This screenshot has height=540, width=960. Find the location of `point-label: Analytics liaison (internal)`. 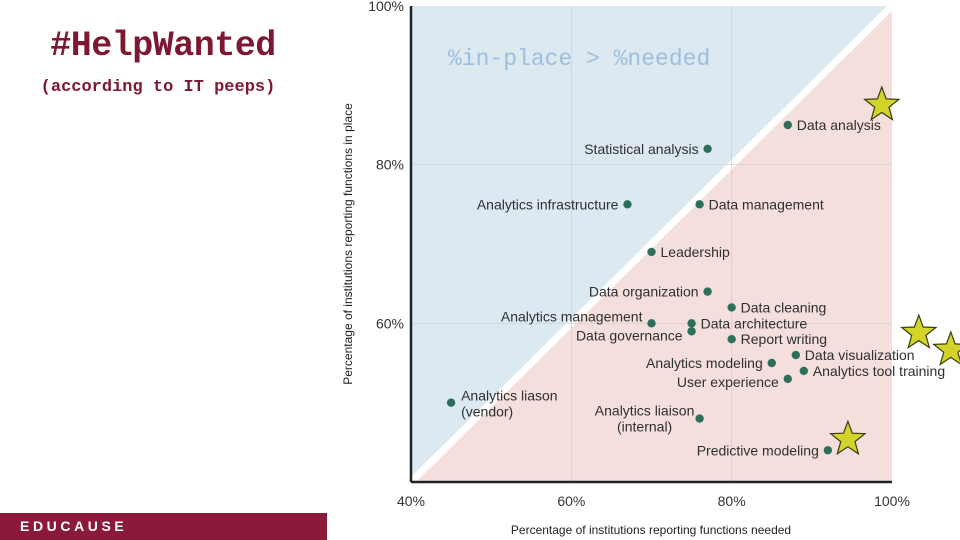

point-label: Analytics liaison (internal) is located at coordinates (645, 419).